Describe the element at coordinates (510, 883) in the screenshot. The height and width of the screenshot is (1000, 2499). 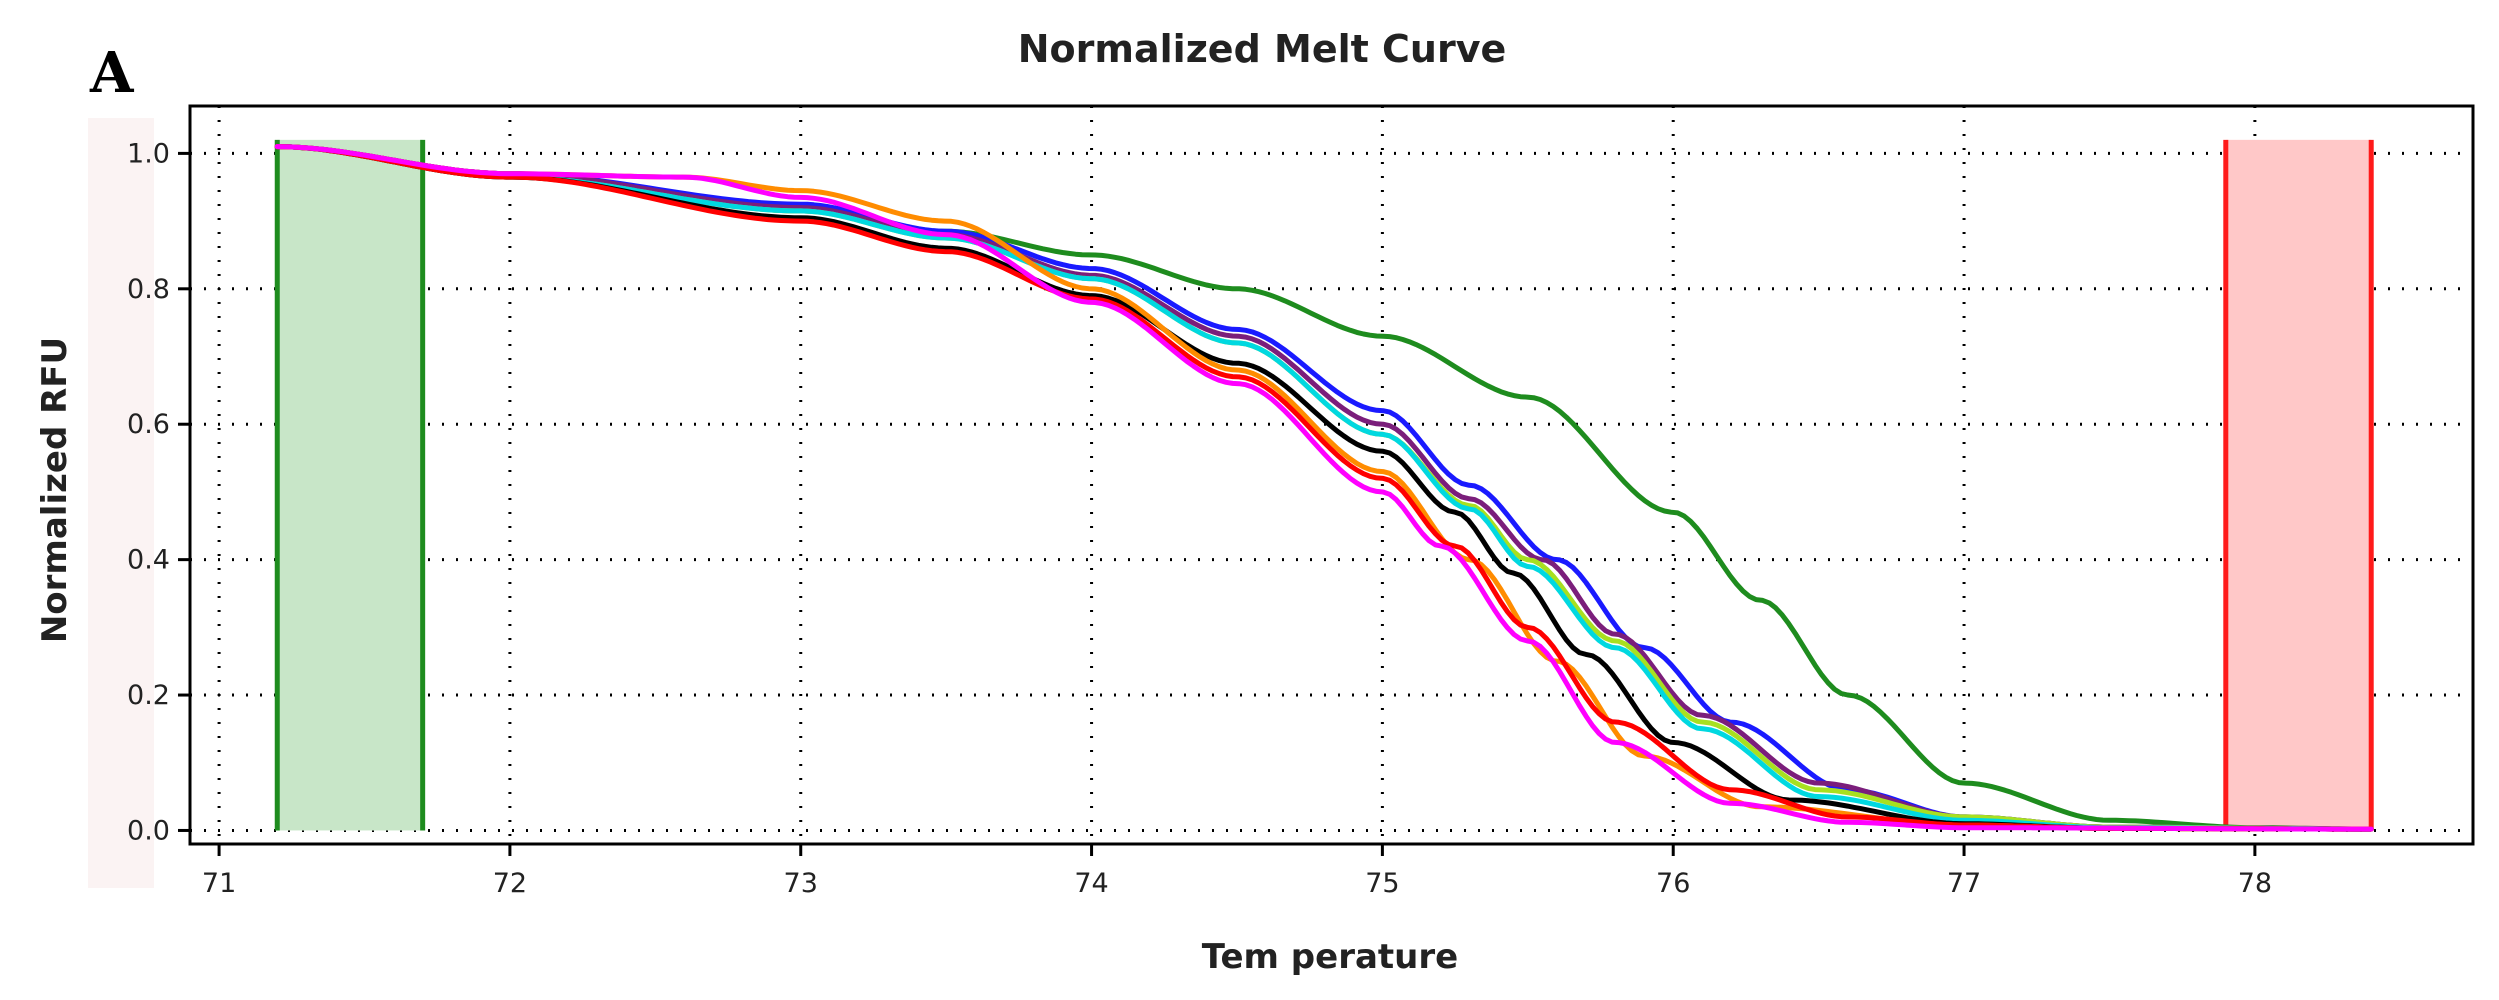
I see `x-tick-label: 72` at that location.